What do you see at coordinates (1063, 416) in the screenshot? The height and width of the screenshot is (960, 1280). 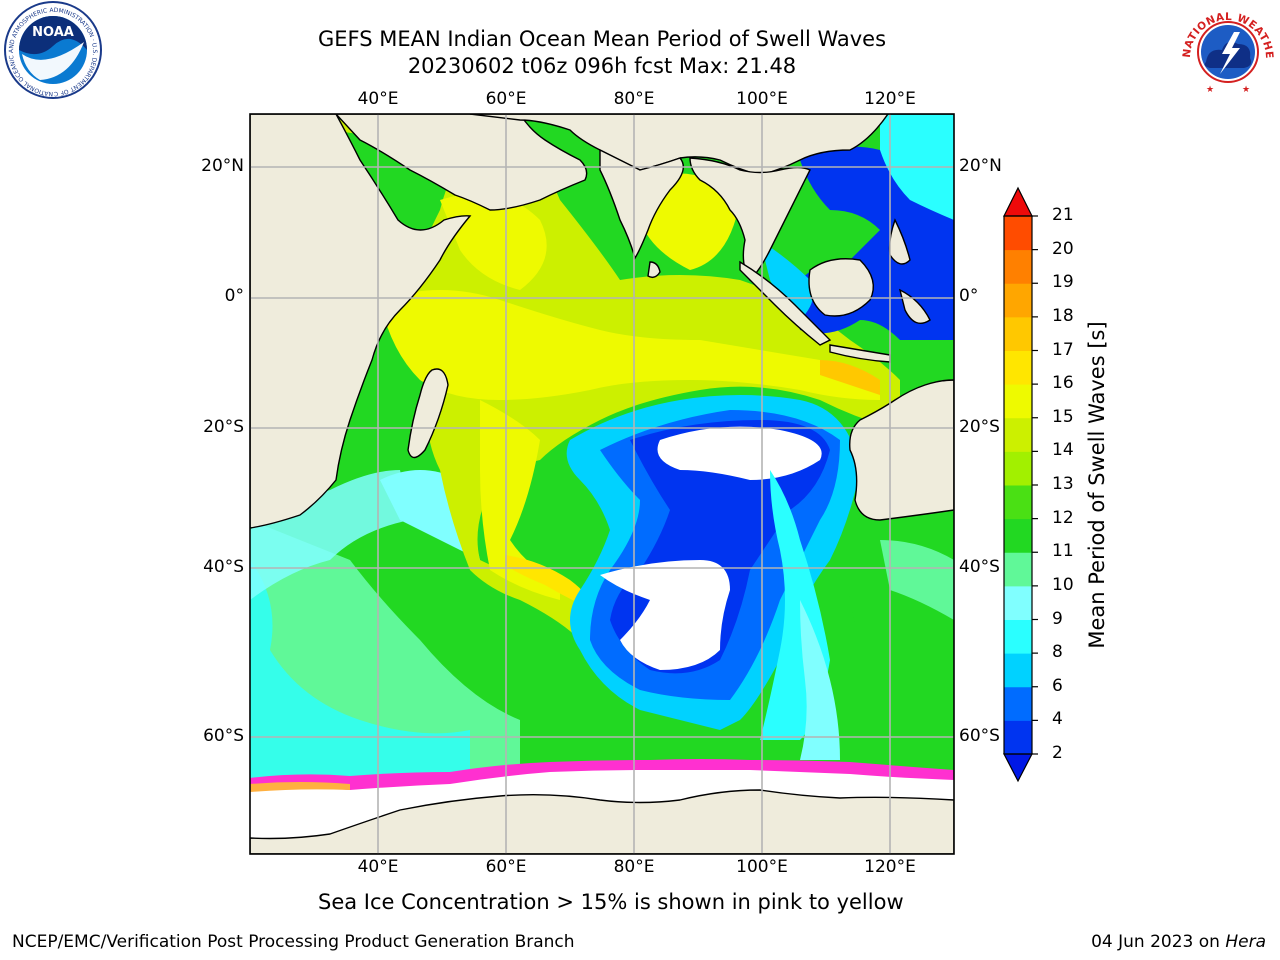 I see `colorbar-tick-label: 15` at bounding box center [1063, 416].